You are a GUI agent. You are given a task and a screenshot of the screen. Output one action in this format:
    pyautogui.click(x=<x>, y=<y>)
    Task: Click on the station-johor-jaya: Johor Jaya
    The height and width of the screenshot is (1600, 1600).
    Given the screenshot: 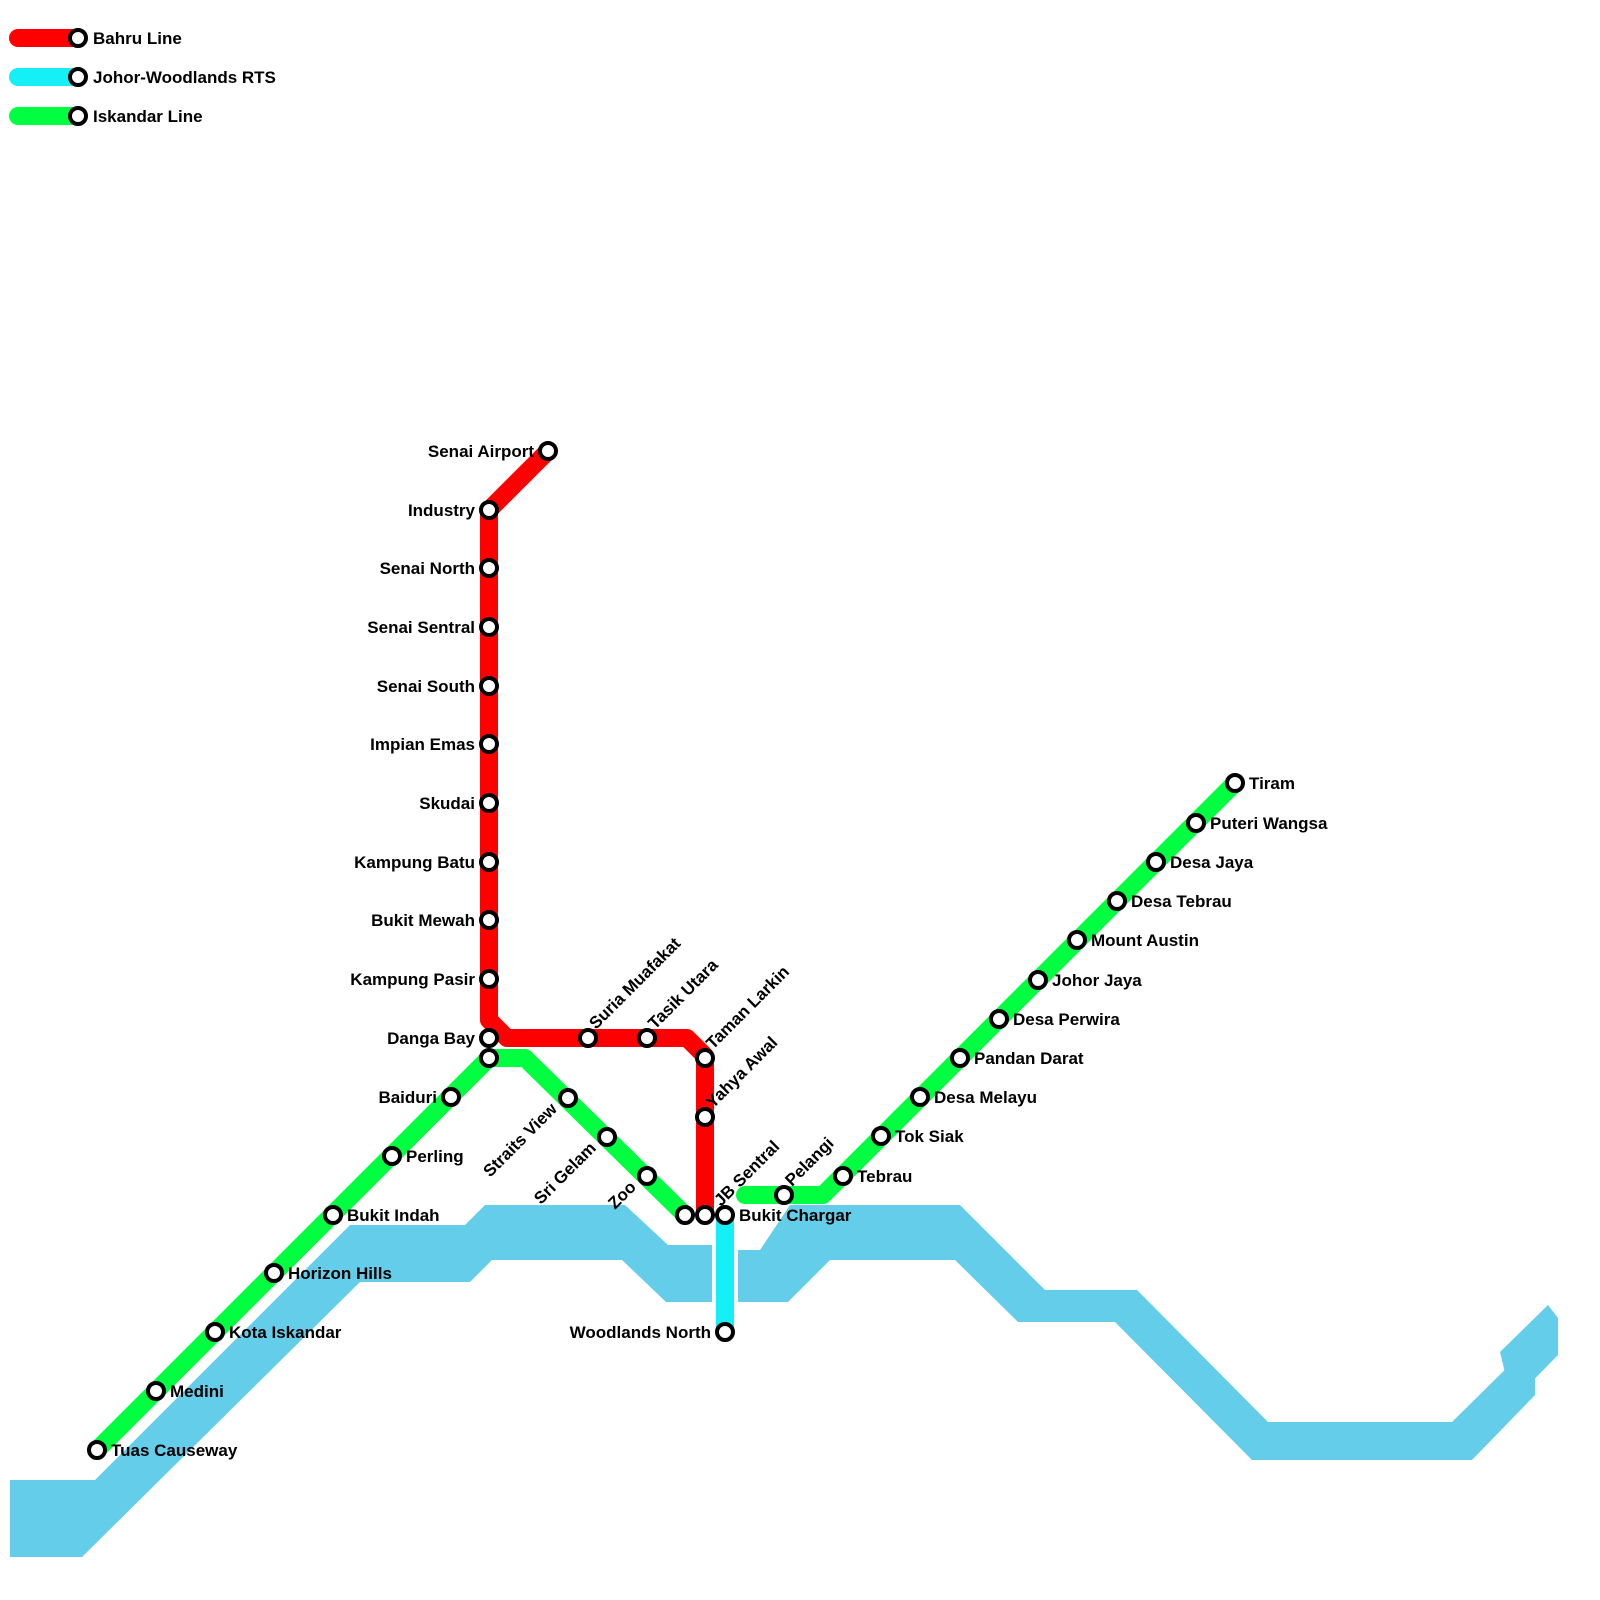 What is the action you would take?
    pyautogui.click(x=1085, y=980)
    